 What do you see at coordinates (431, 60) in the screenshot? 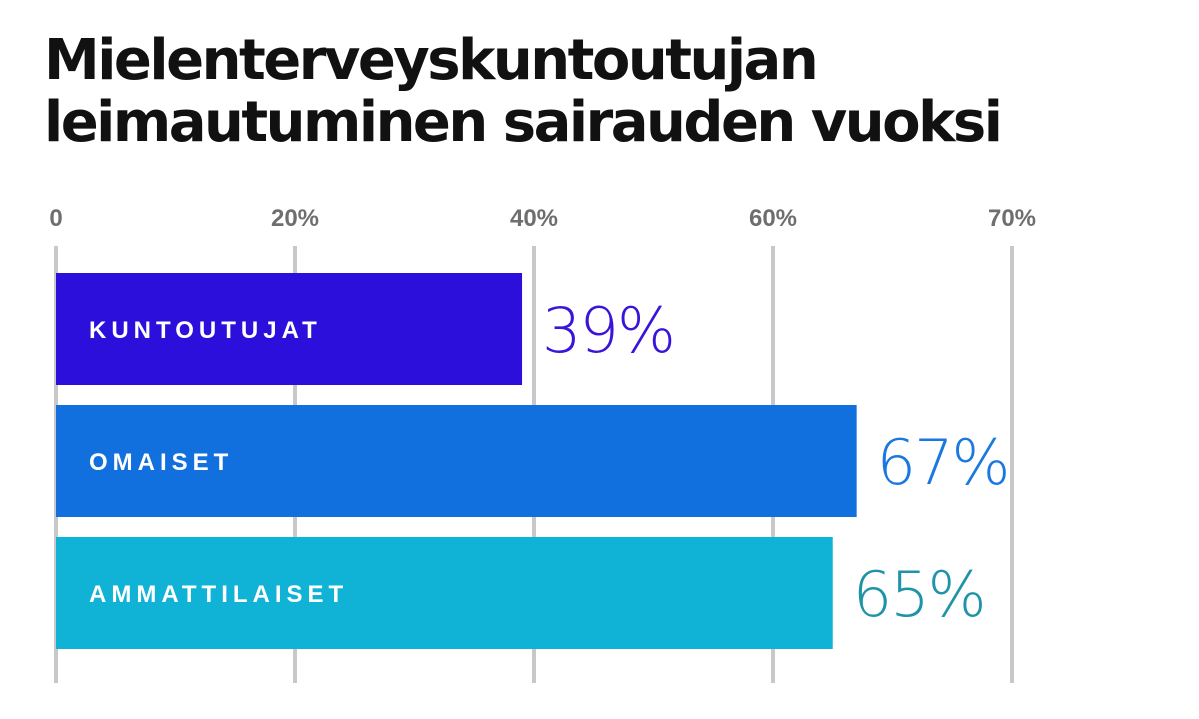
I see `chart-title-line-1: Mielenterveyskuntoutujan` at bounding box center [431, 60].